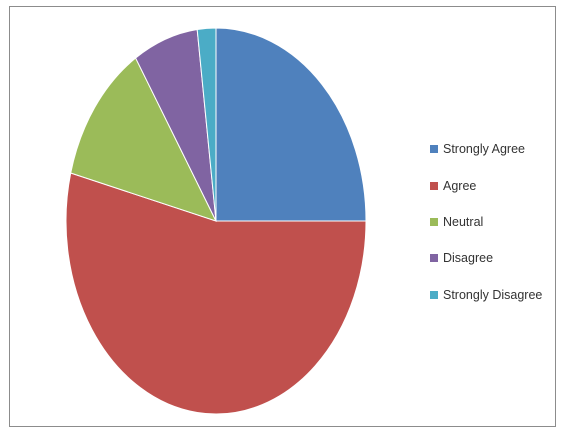 The height and width of the screenshot is (436, 569). I want to click on legend-item: Disagree, so click(486, 258).